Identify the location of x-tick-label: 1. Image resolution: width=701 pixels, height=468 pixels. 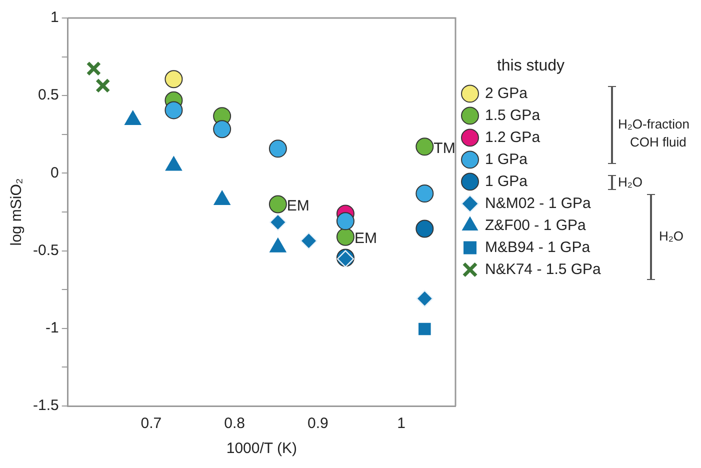
(401, 423).